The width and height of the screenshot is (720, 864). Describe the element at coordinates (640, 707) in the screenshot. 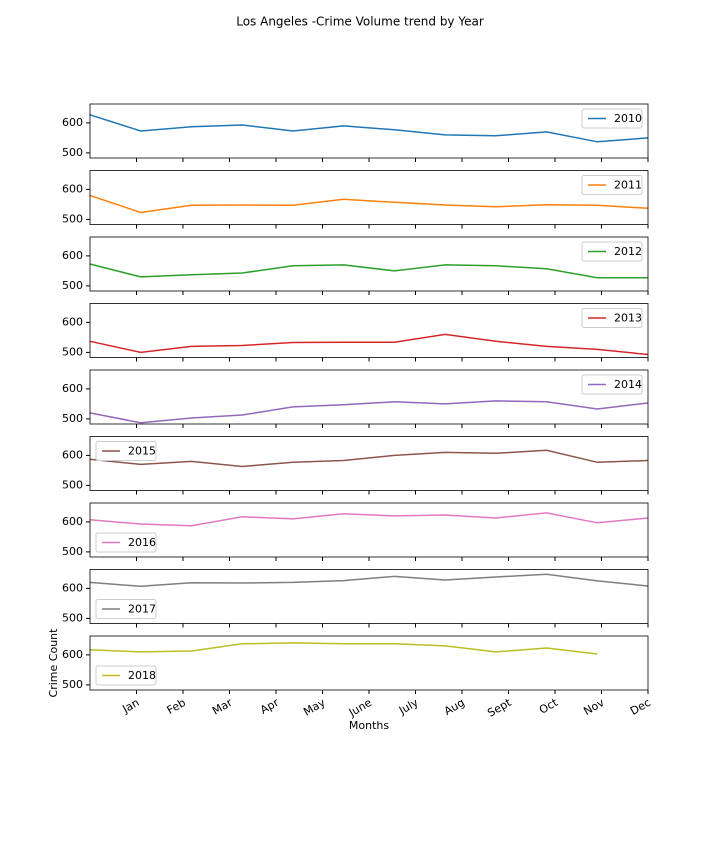

I see `x-tick-label: Dec` at that location.